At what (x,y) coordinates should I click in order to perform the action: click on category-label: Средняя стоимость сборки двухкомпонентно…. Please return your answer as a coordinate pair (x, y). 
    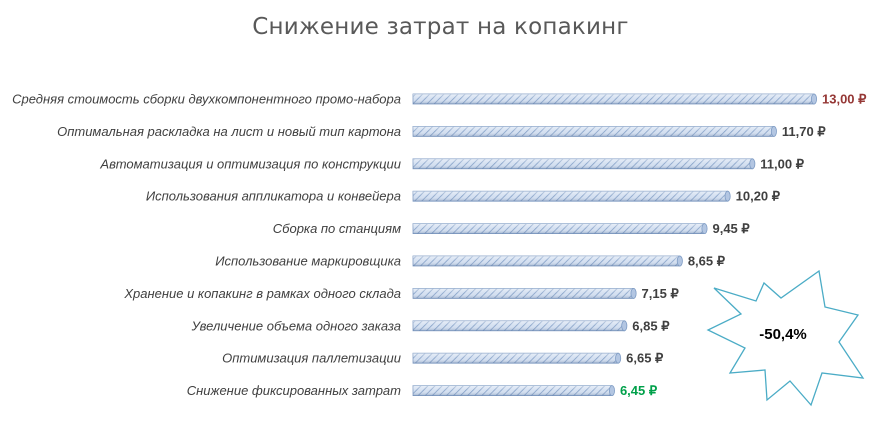
    Looking at the image, I should click on (206, 99).